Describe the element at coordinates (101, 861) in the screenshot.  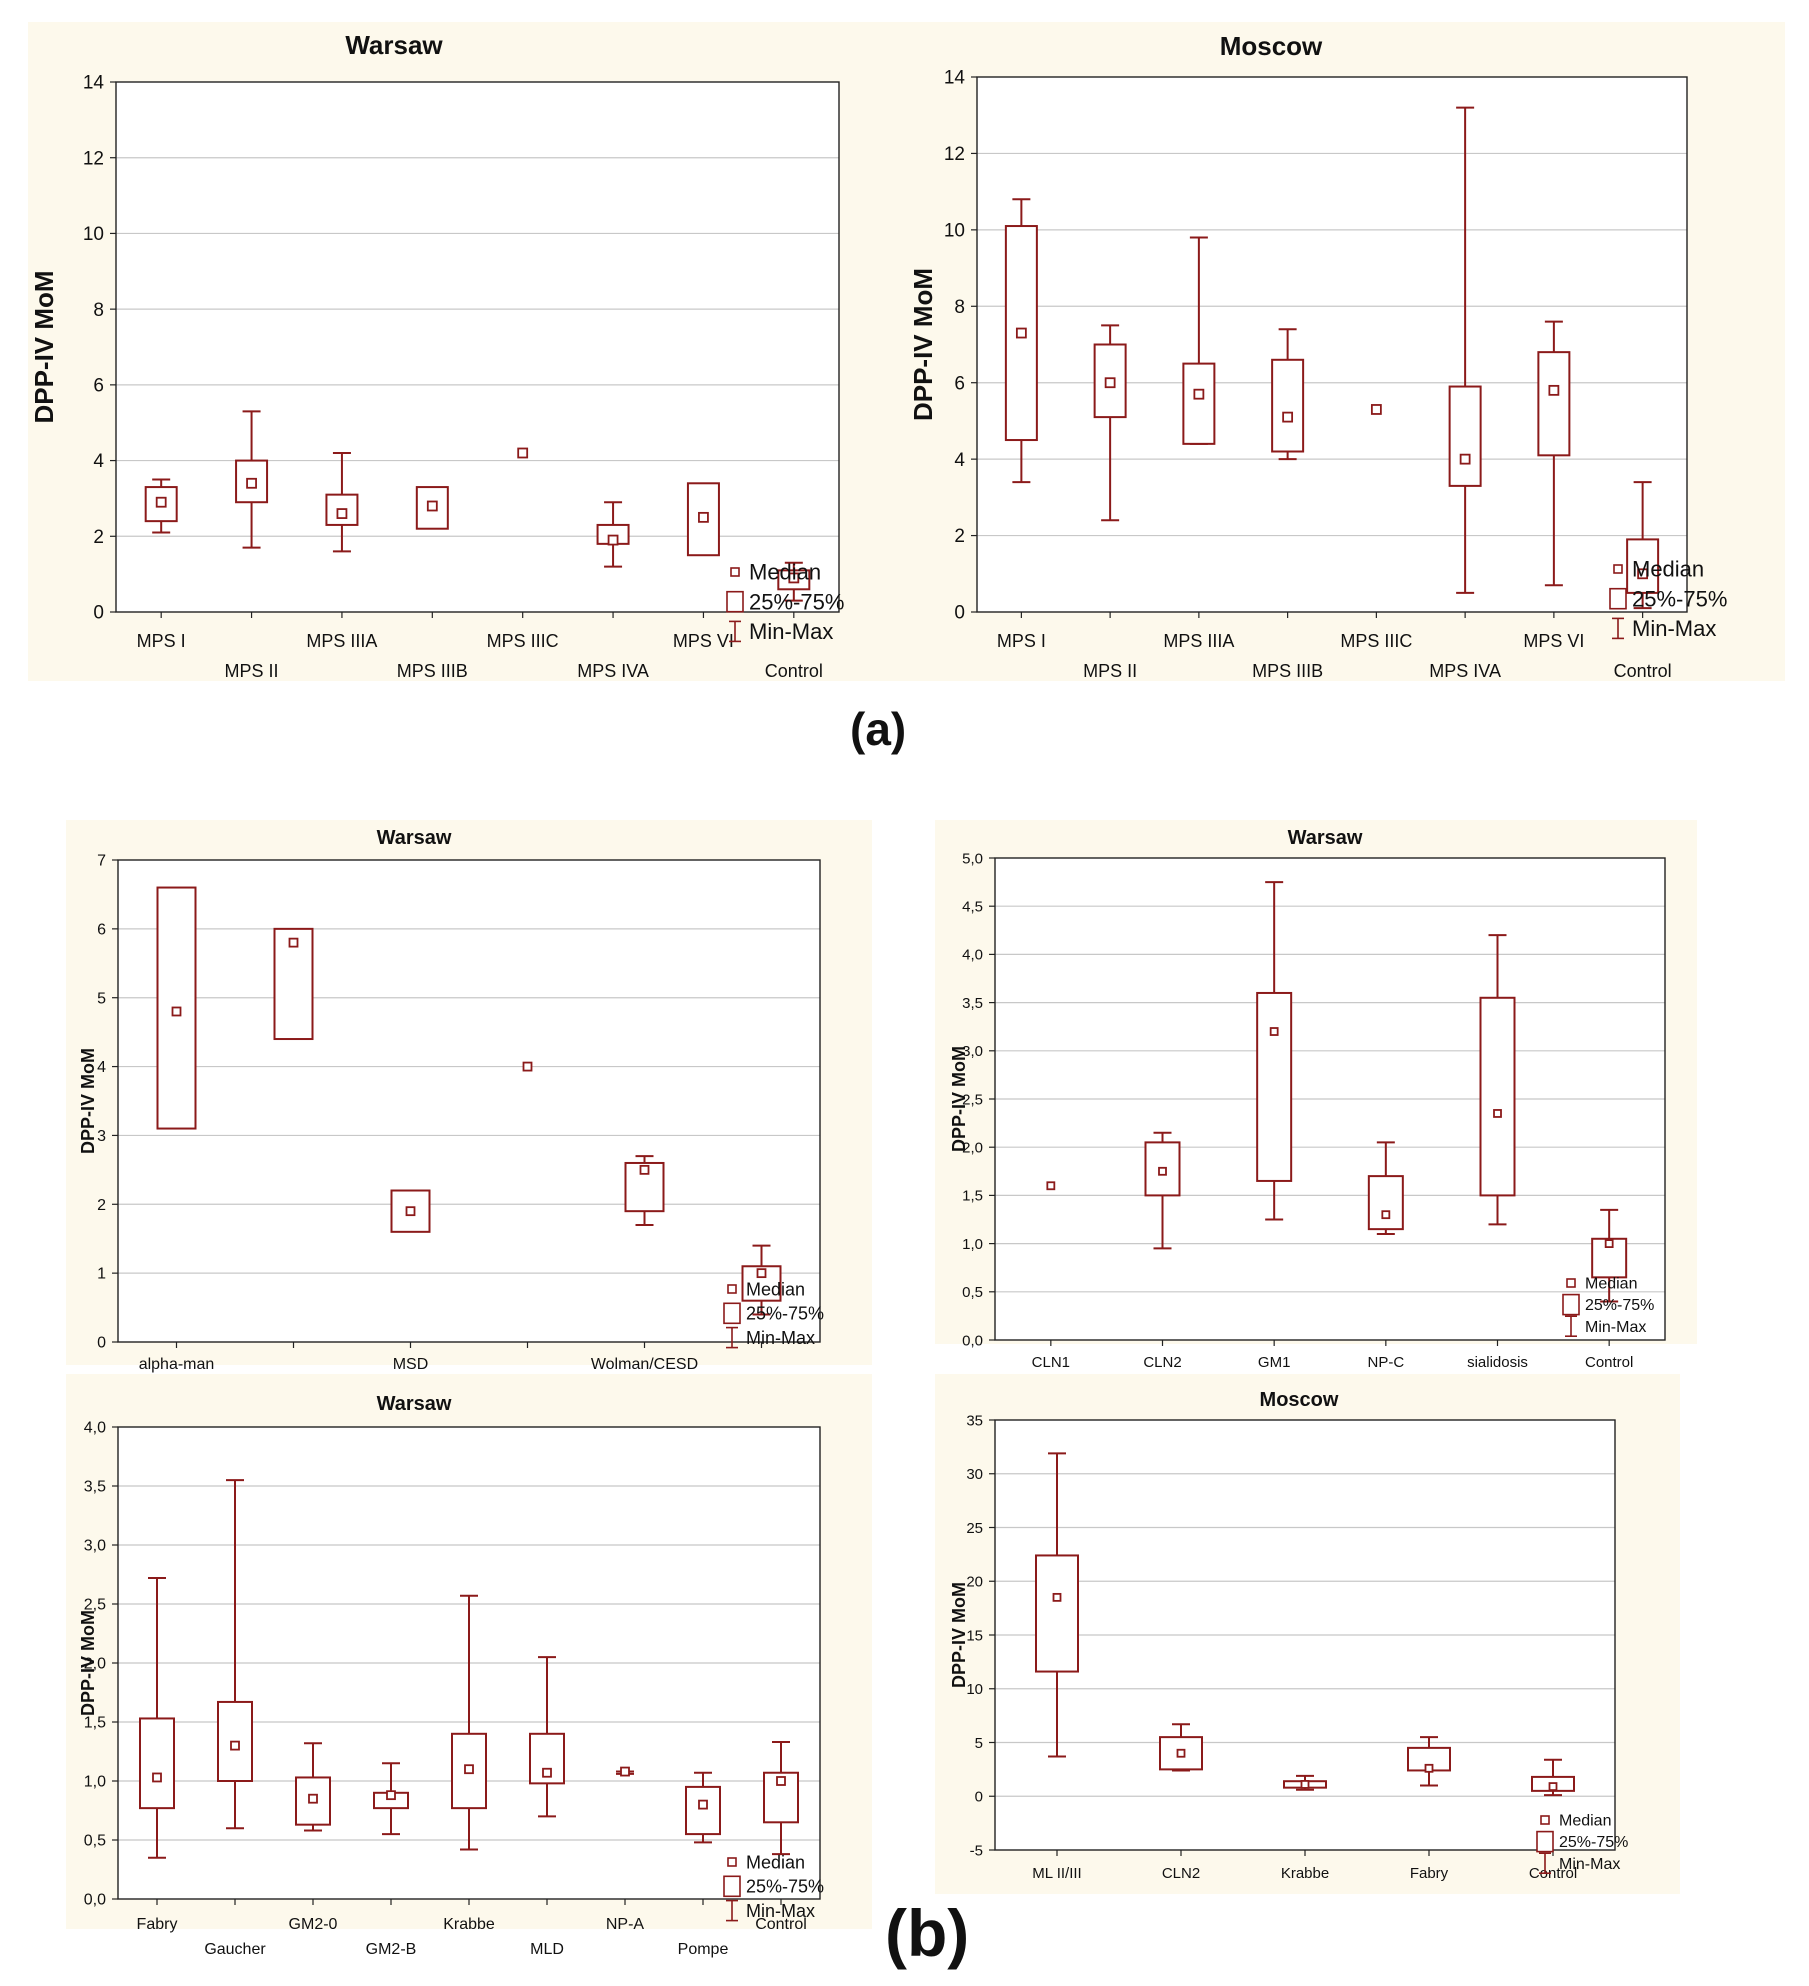
I see `y-tick-label: 7` at that location.